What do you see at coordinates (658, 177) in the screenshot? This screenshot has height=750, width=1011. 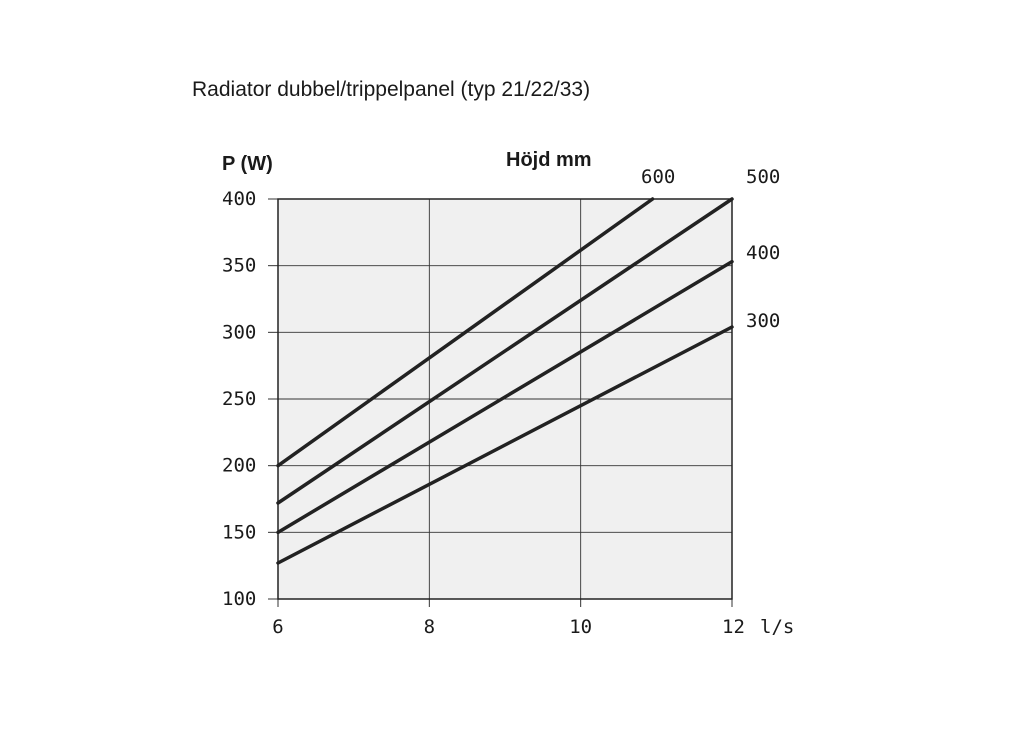 I see `series-label-600: 600` at bounding box center [658, 177].